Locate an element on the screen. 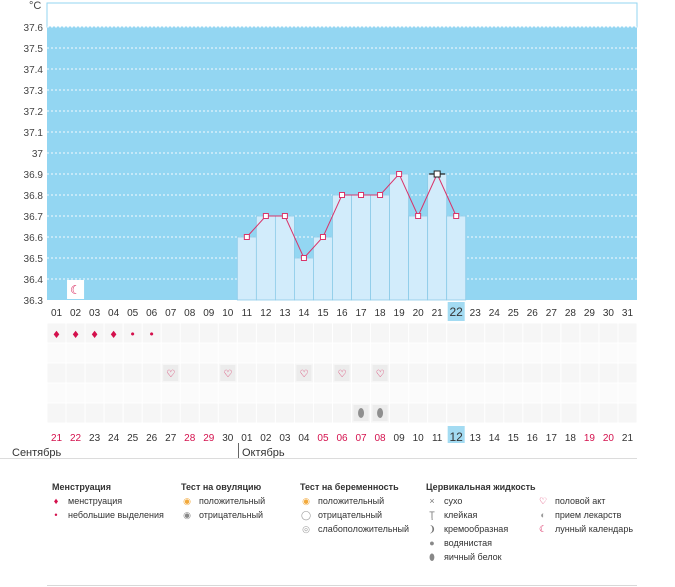 This screenshot has height=587, width=675. legend-label: слабоположительный is located at coordinates (364, 529).